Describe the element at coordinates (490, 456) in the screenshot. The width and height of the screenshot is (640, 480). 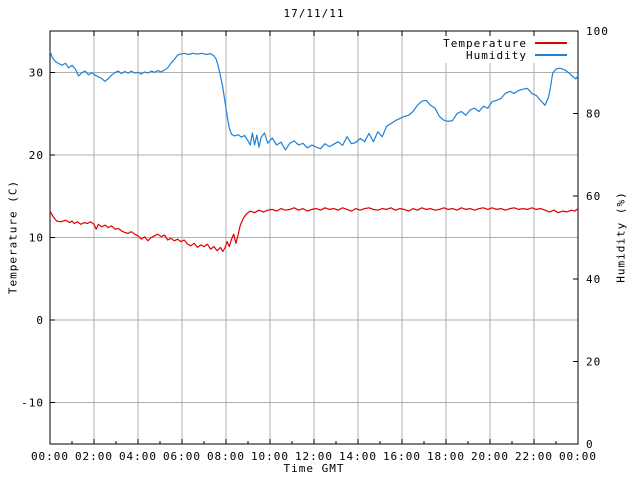
I see `x-tick-label: 20:00` at that location.